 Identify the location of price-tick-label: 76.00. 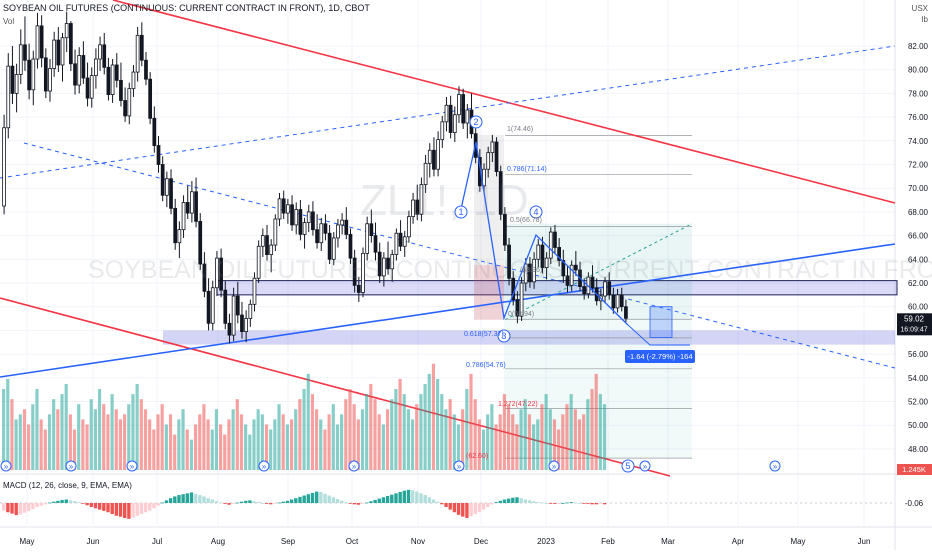
(918, 117).